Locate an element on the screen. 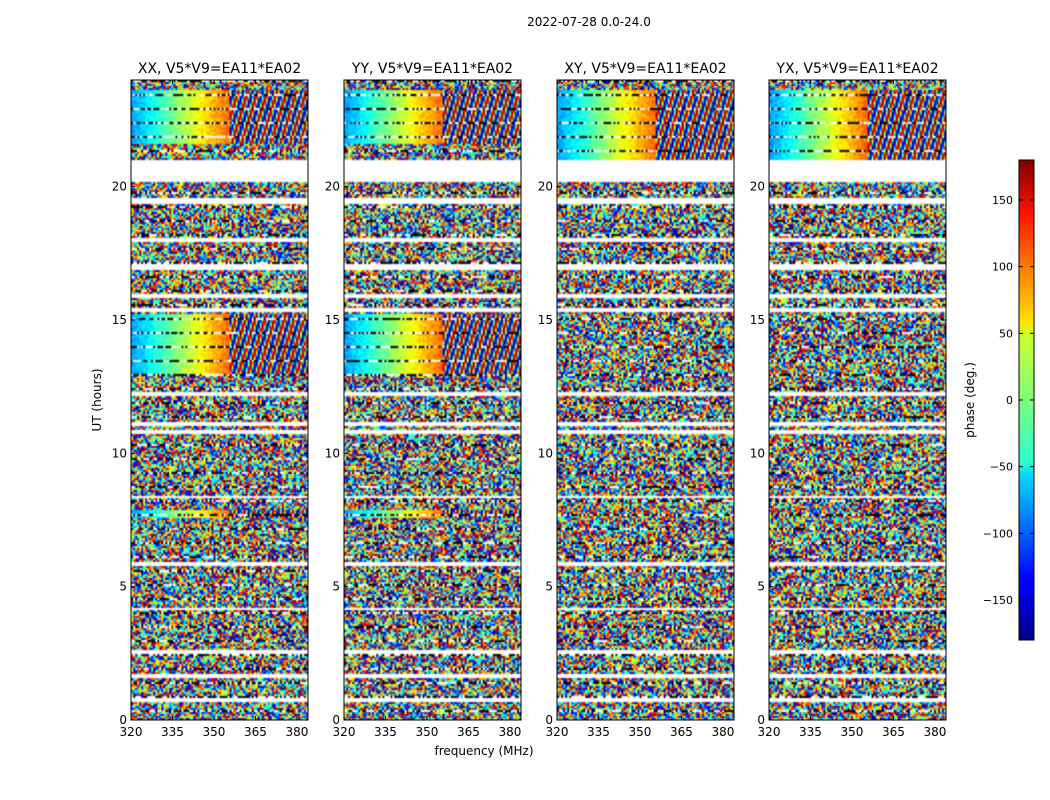 This screenshot has height=800, width=1050. colorbar-tick-label: 0 is located at coordinates (1009, 400).